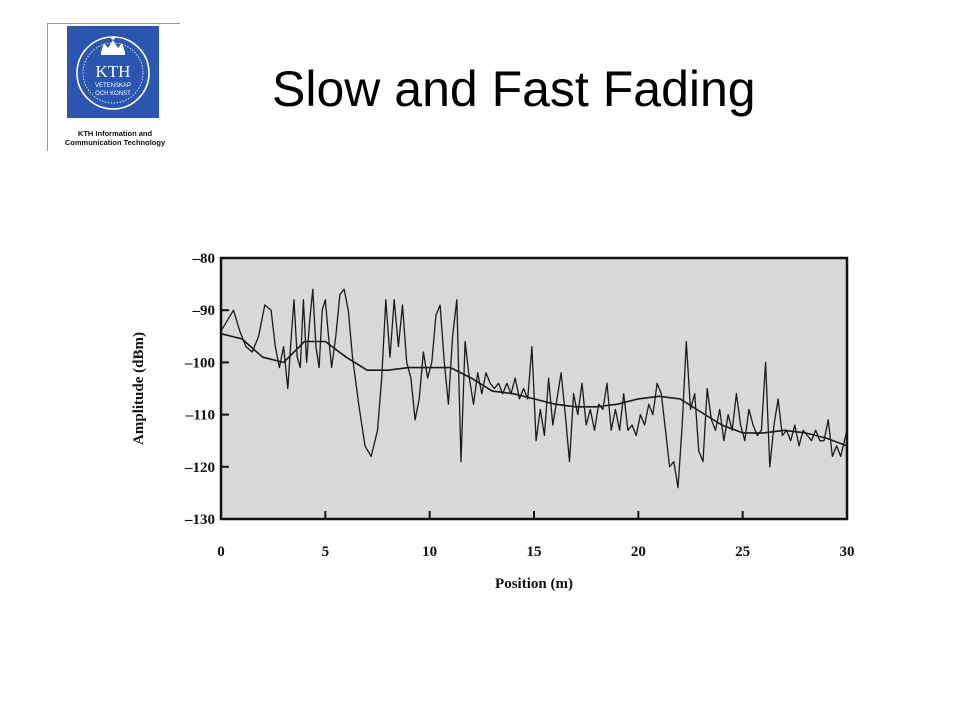 This screenshot has width=960, height=720. Describe the element at coordinates (199, 468) in the screenshot. I see `y-tick-label: –120` at that location.